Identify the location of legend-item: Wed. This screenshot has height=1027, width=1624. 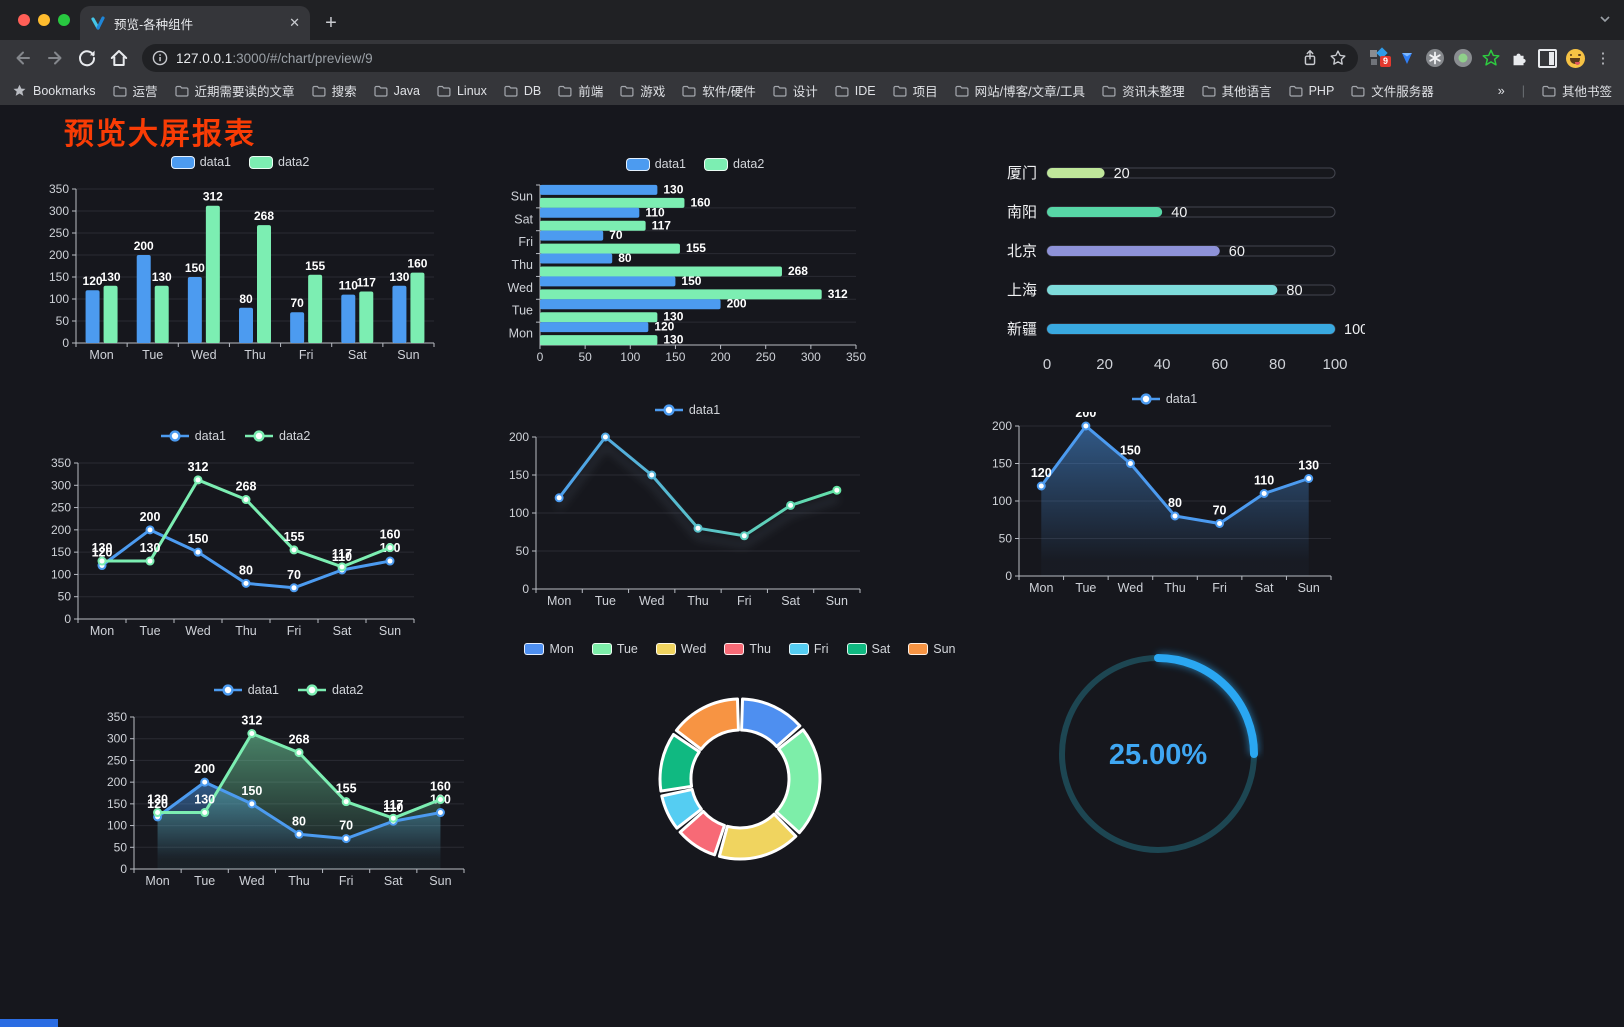
(680, 649).